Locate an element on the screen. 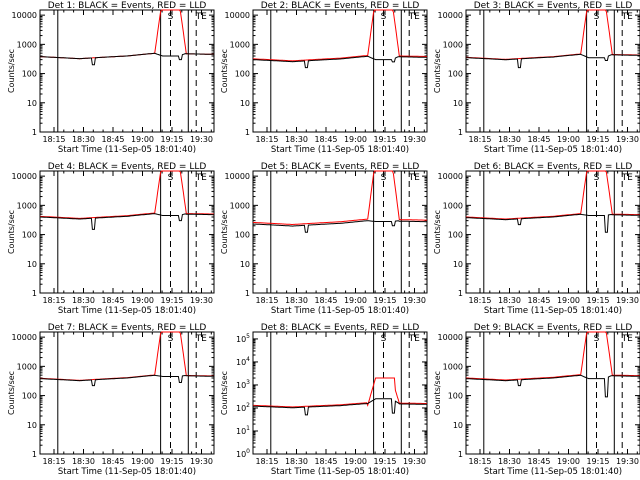 The image size is (640, 480). panel-title: Det 3: BLACK = Events, RED = LLD is located at coordinates (553, 6).